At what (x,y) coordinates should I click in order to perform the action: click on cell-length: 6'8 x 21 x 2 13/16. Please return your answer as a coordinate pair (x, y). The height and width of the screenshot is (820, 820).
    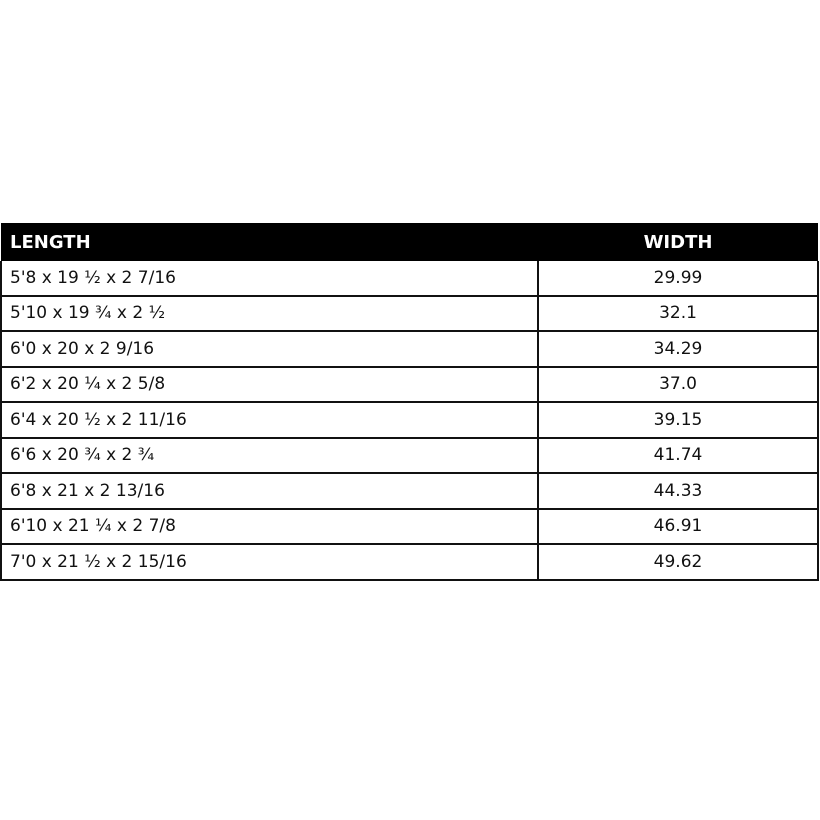
    Looking at the image, I should click on (269, 491).